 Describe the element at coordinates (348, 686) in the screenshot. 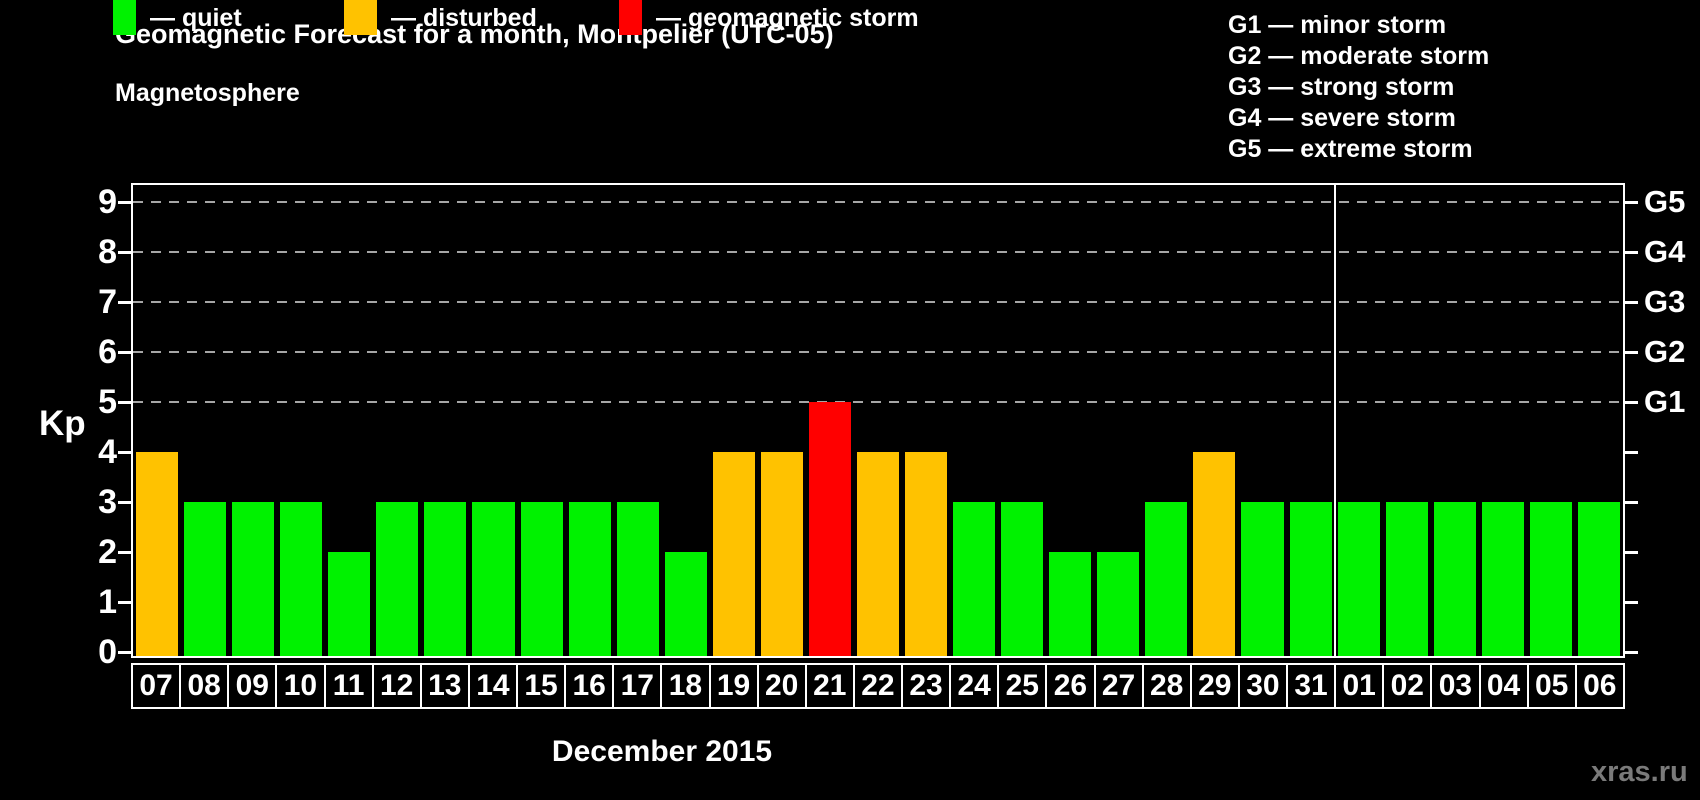

I see `day-label-11: 11` at that location.